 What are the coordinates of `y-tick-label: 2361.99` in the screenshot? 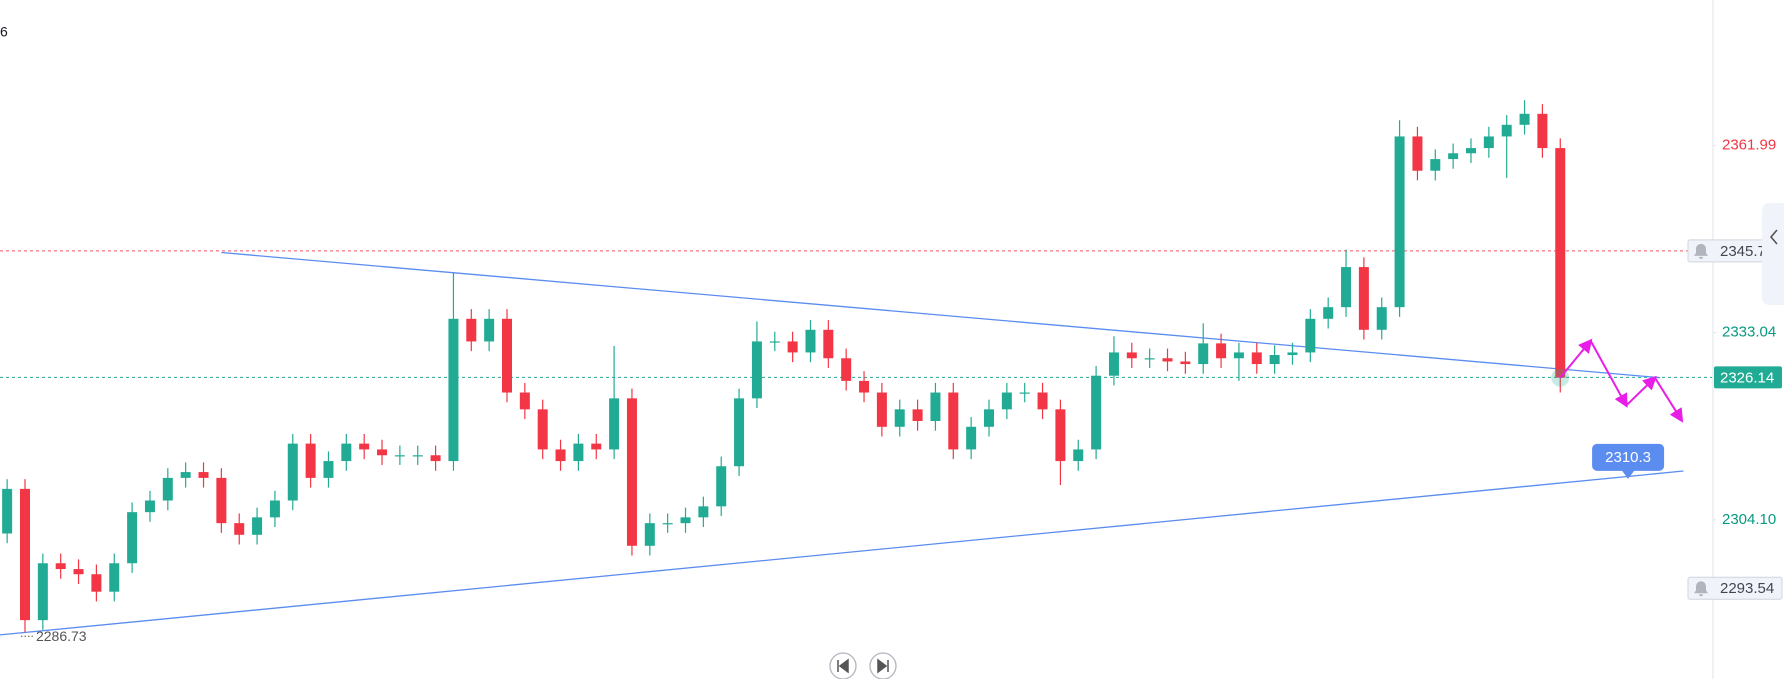 It's located at (1749, 145).